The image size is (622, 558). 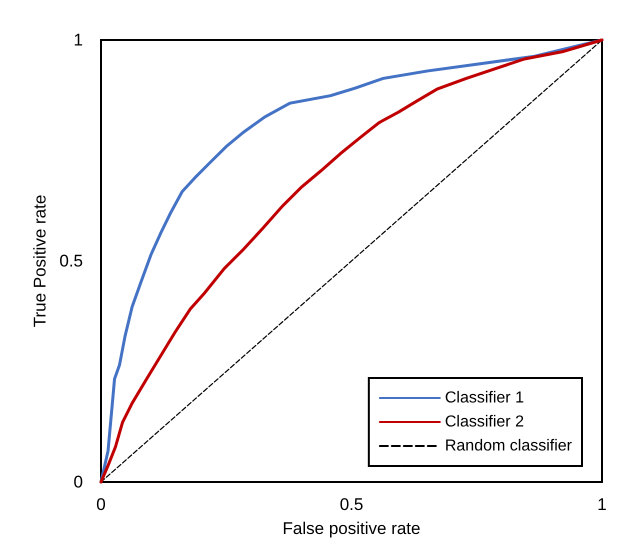 I want to click on legend-label: Classifier 2, so click(x=484, y=422).